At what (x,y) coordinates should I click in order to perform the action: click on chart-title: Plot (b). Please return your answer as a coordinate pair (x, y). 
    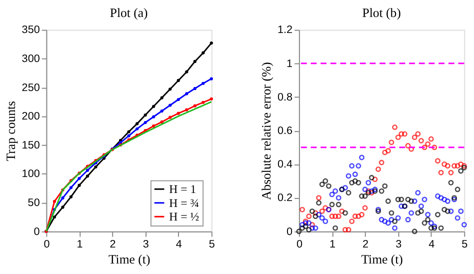
    Looking at the image, I should click on (381, 13).